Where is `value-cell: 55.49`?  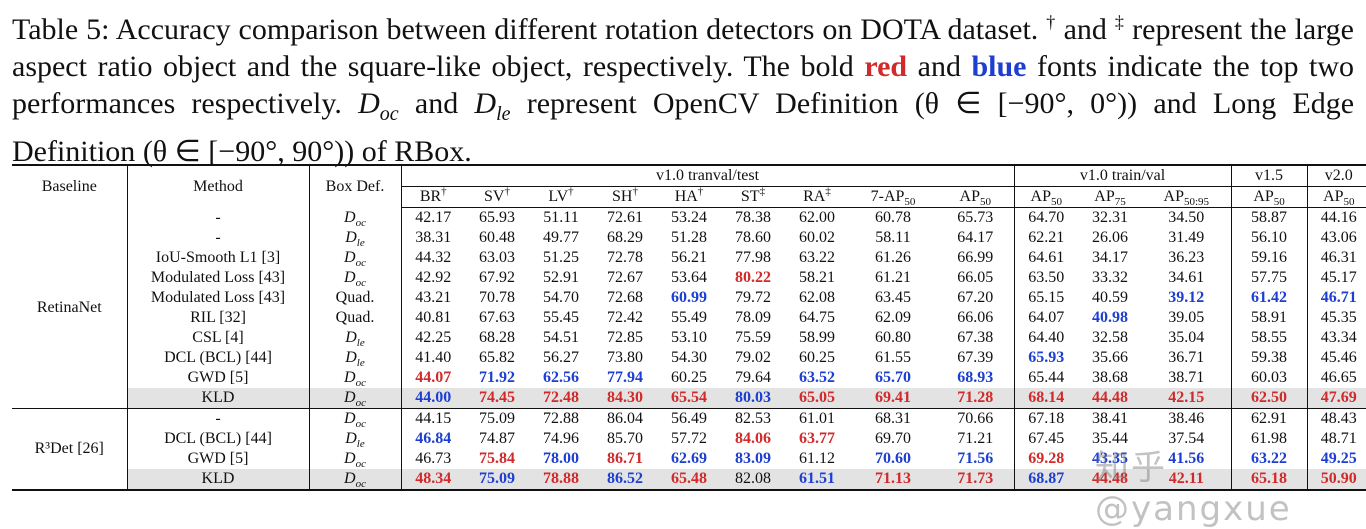
value-cell: 55.49 is located at coordinates (689, 317).